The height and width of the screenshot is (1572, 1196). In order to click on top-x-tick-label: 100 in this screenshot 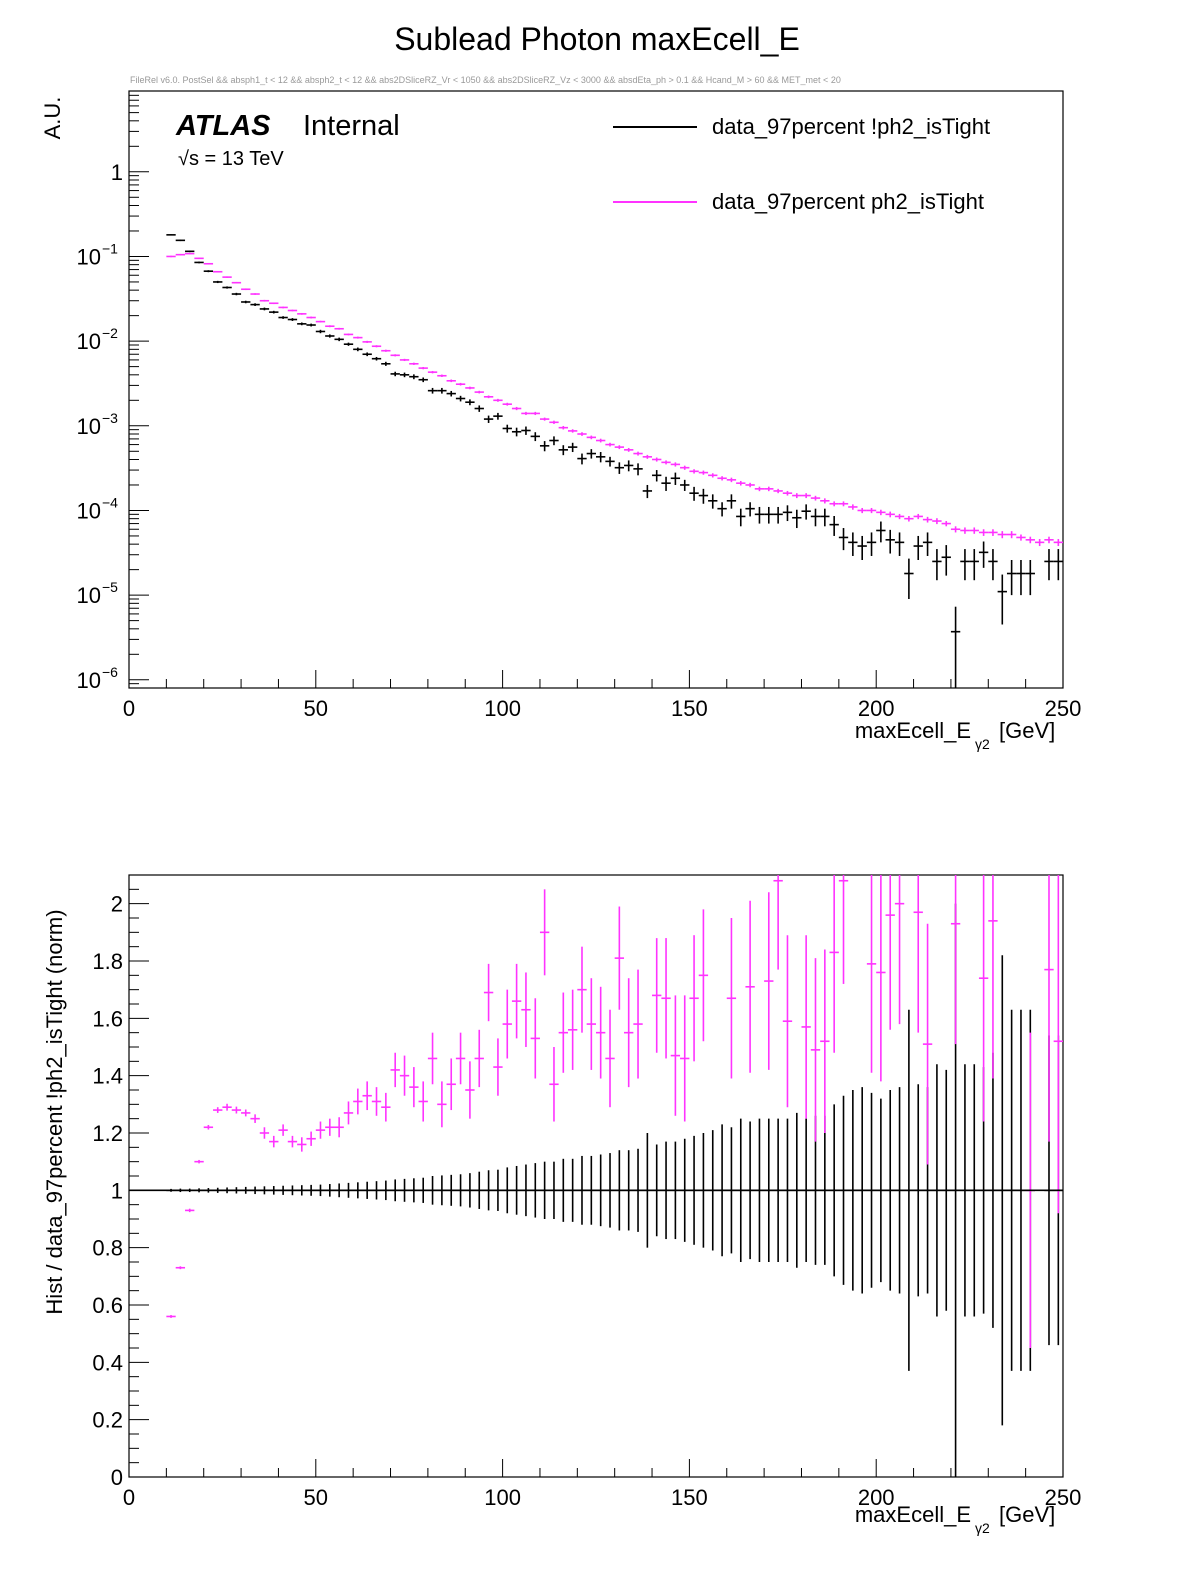, I will do `click(502, 708)`.